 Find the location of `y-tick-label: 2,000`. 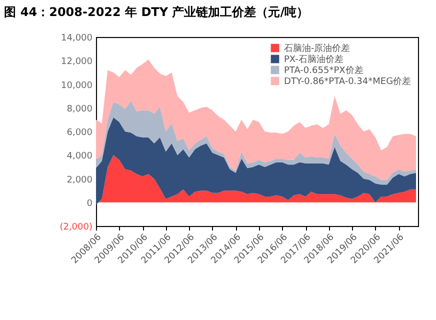

y-tick-label: 2,000 is located at coordinates (79, 180).